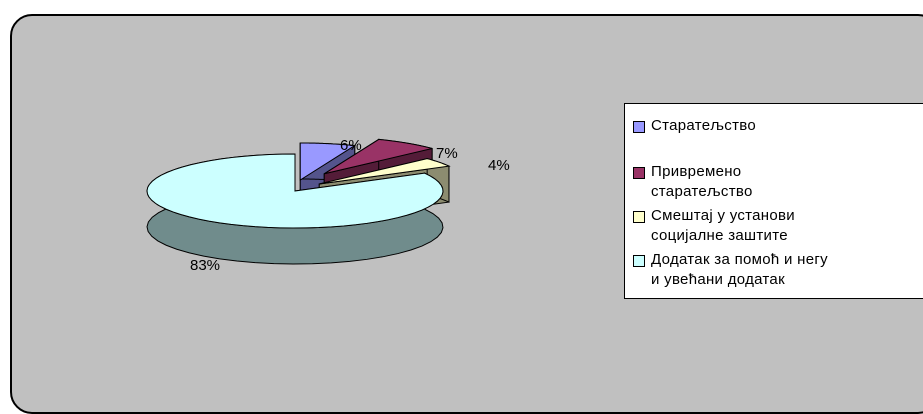 The width and height of the screenshot is (923, 414). Describe the element at coordinates (719, 235) in the screenshot. I see `legend-label-2-line-1: социјалне заштите` at that location.